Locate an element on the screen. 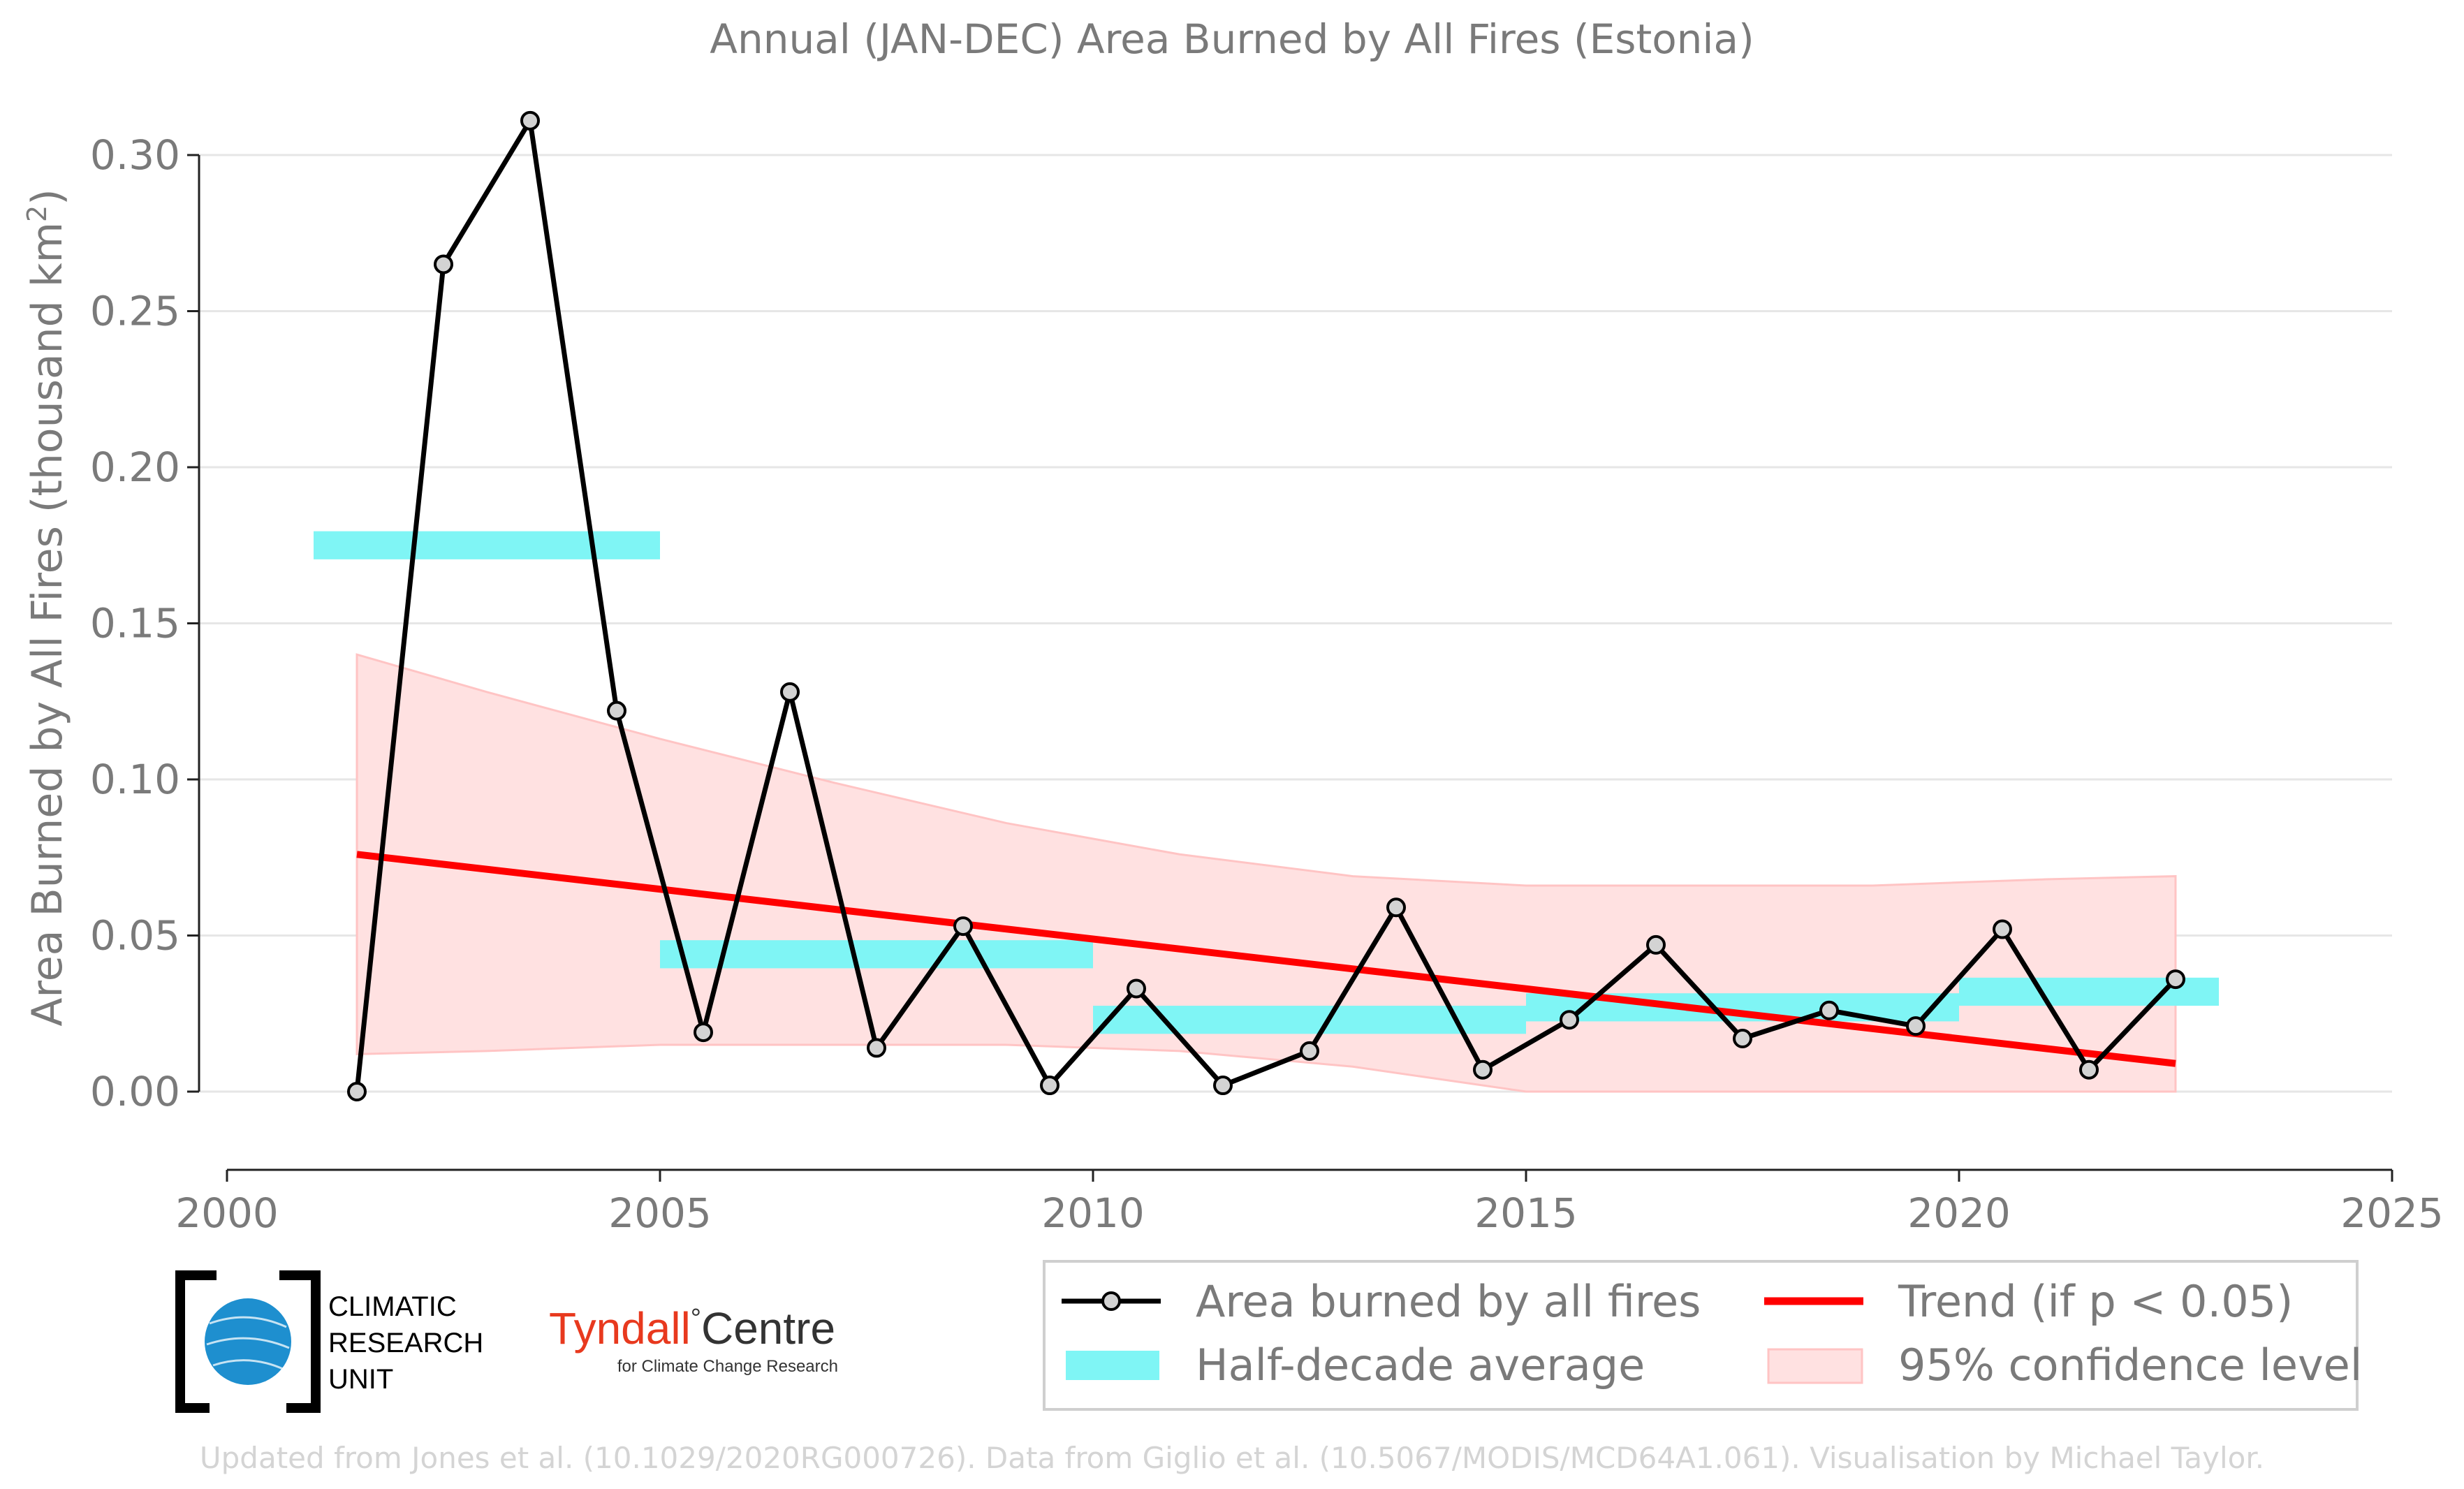 The image size is (2464, 1489). y-tick-label: 0.15 is located at coordinates (135, 623).